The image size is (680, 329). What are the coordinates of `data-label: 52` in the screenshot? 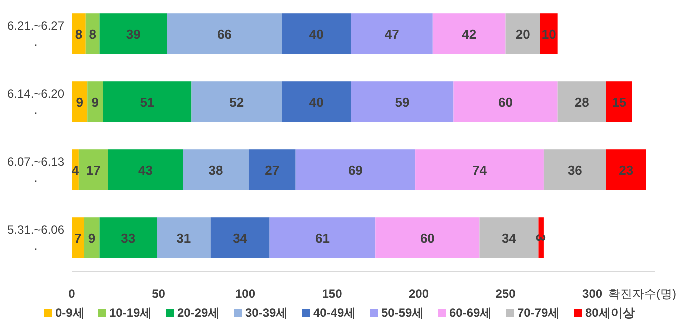 It's located at (237, 102).